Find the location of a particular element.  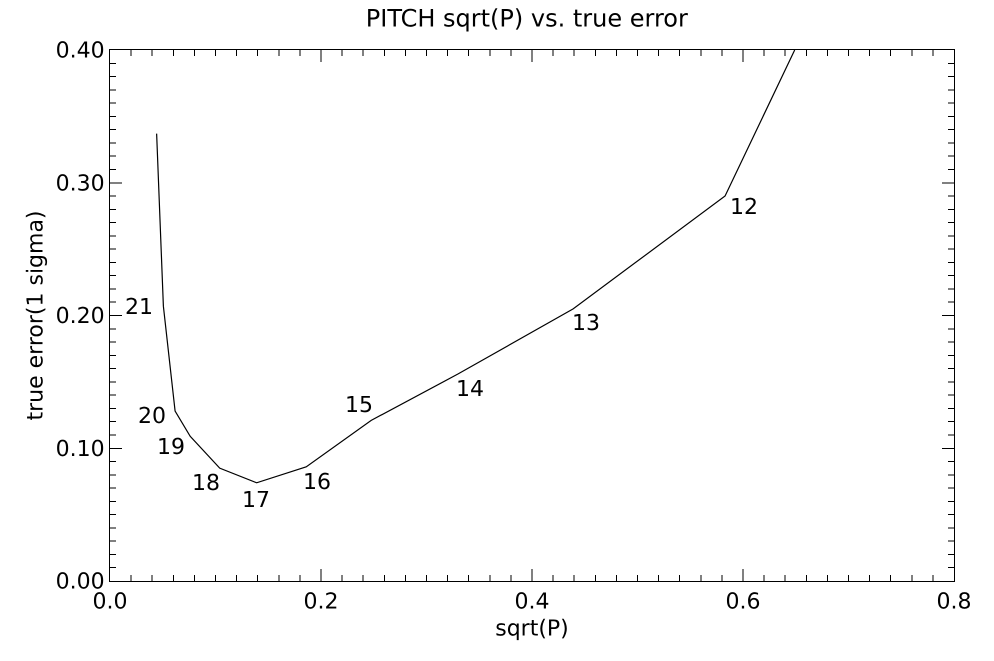

x-tick-label: 0.2 is located at coordinates (321, 601).